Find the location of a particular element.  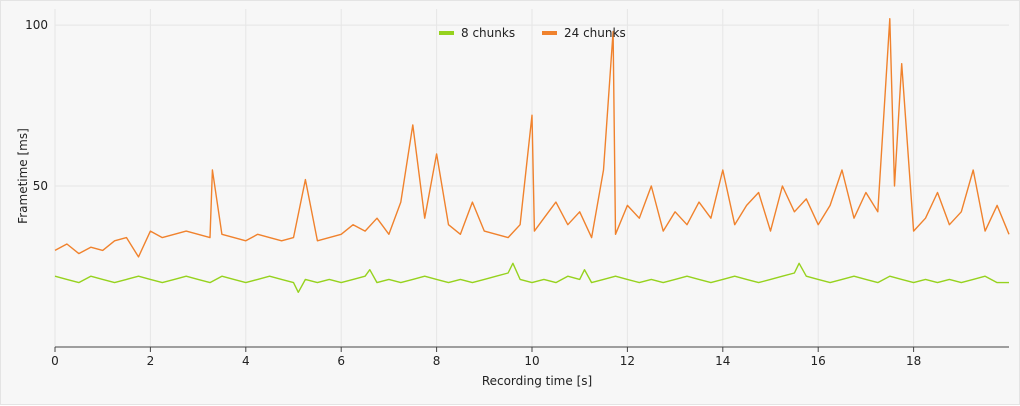

x-tick-label-5: 10 is located at coordinates (531, 361).